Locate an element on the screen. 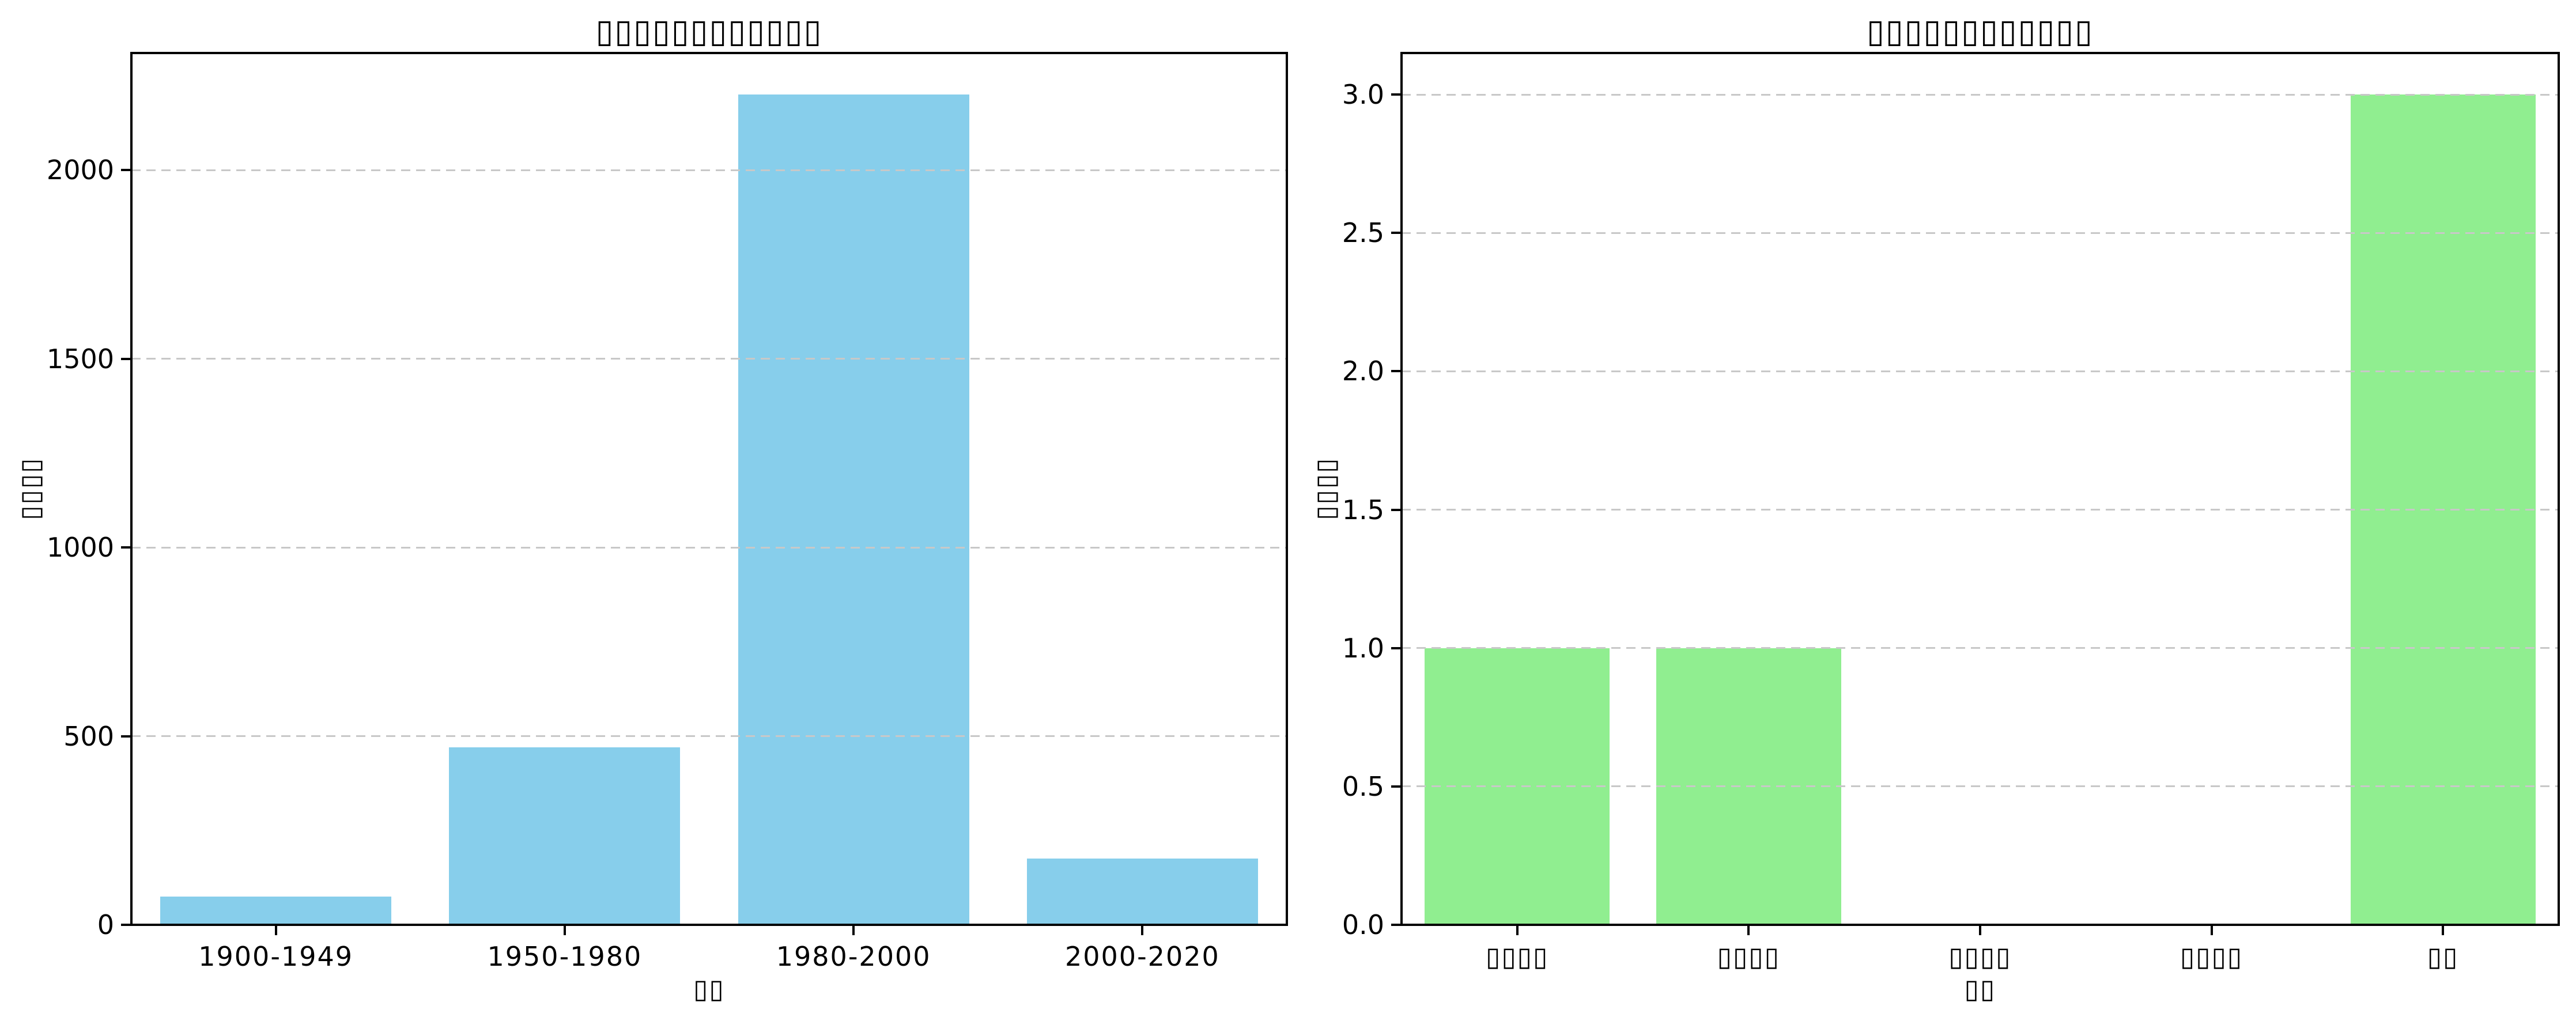  right-chart-title: ▯▯▯▯▯▯▯▯▯▯▯▯ is located at coordinates (1980, 31).